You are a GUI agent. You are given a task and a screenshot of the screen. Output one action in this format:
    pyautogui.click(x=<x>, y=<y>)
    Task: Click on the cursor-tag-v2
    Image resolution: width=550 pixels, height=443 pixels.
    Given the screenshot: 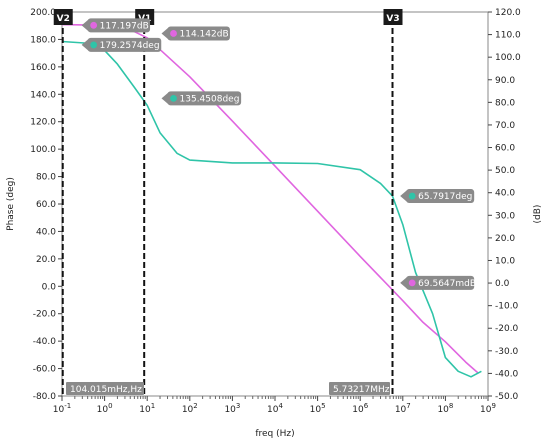 What is the action you would take?
    pyautogui.click(x=63, y=17)
    